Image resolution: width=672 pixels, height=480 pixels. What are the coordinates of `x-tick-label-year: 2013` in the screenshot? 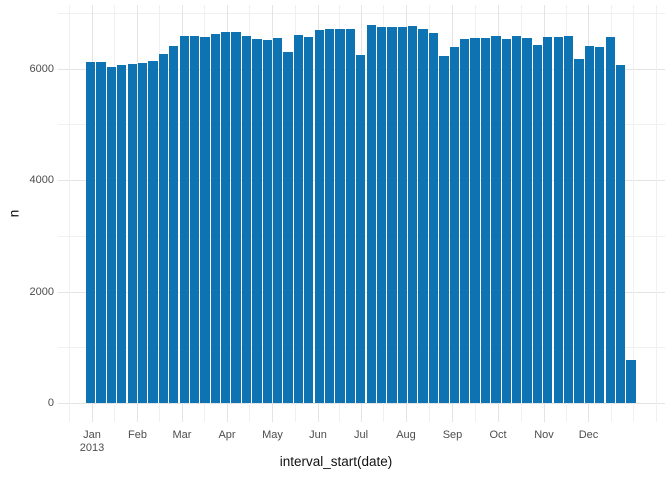 It's located at (92, 447).